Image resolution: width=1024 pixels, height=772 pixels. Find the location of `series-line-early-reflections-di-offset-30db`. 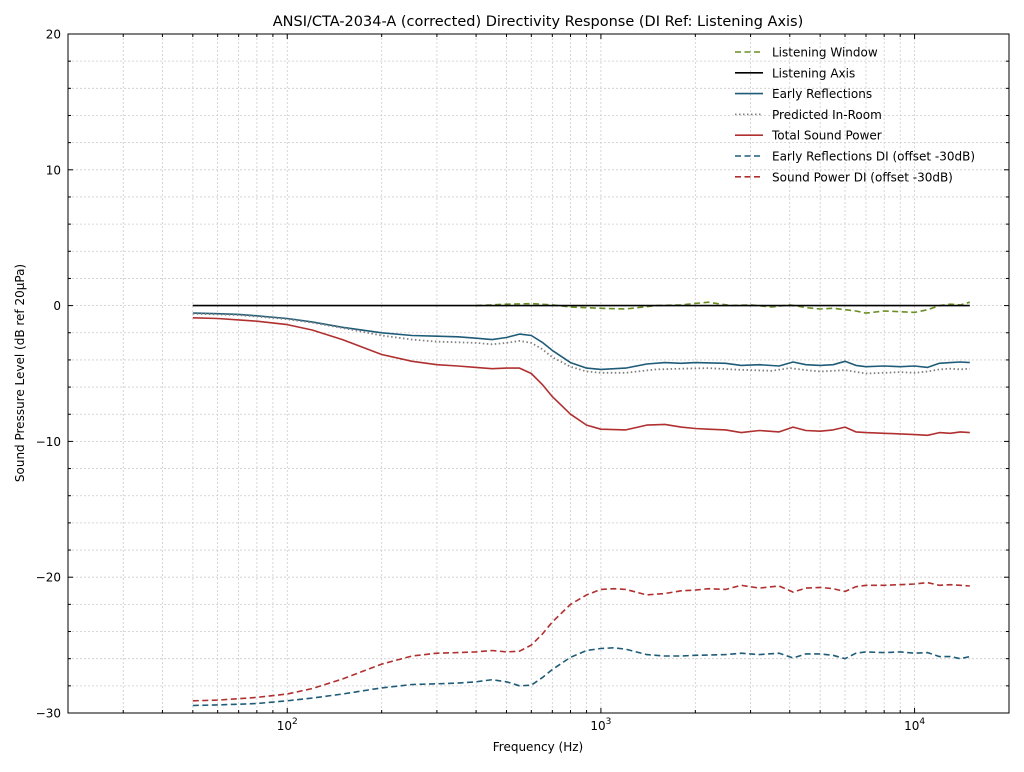

series-line-early-reflections-di-offset-30db is located at coordinates (581, 676).